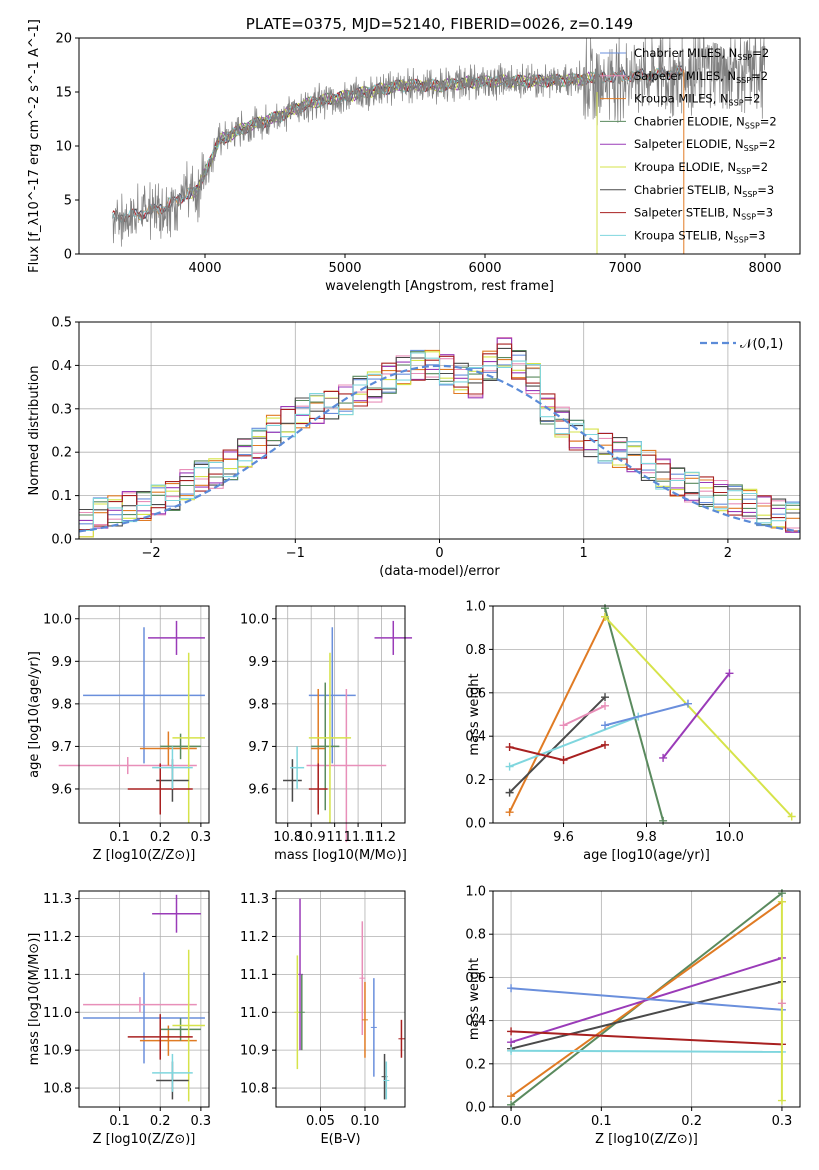  I want to click on x-tick-label: 0.0, so click(511, 1121).